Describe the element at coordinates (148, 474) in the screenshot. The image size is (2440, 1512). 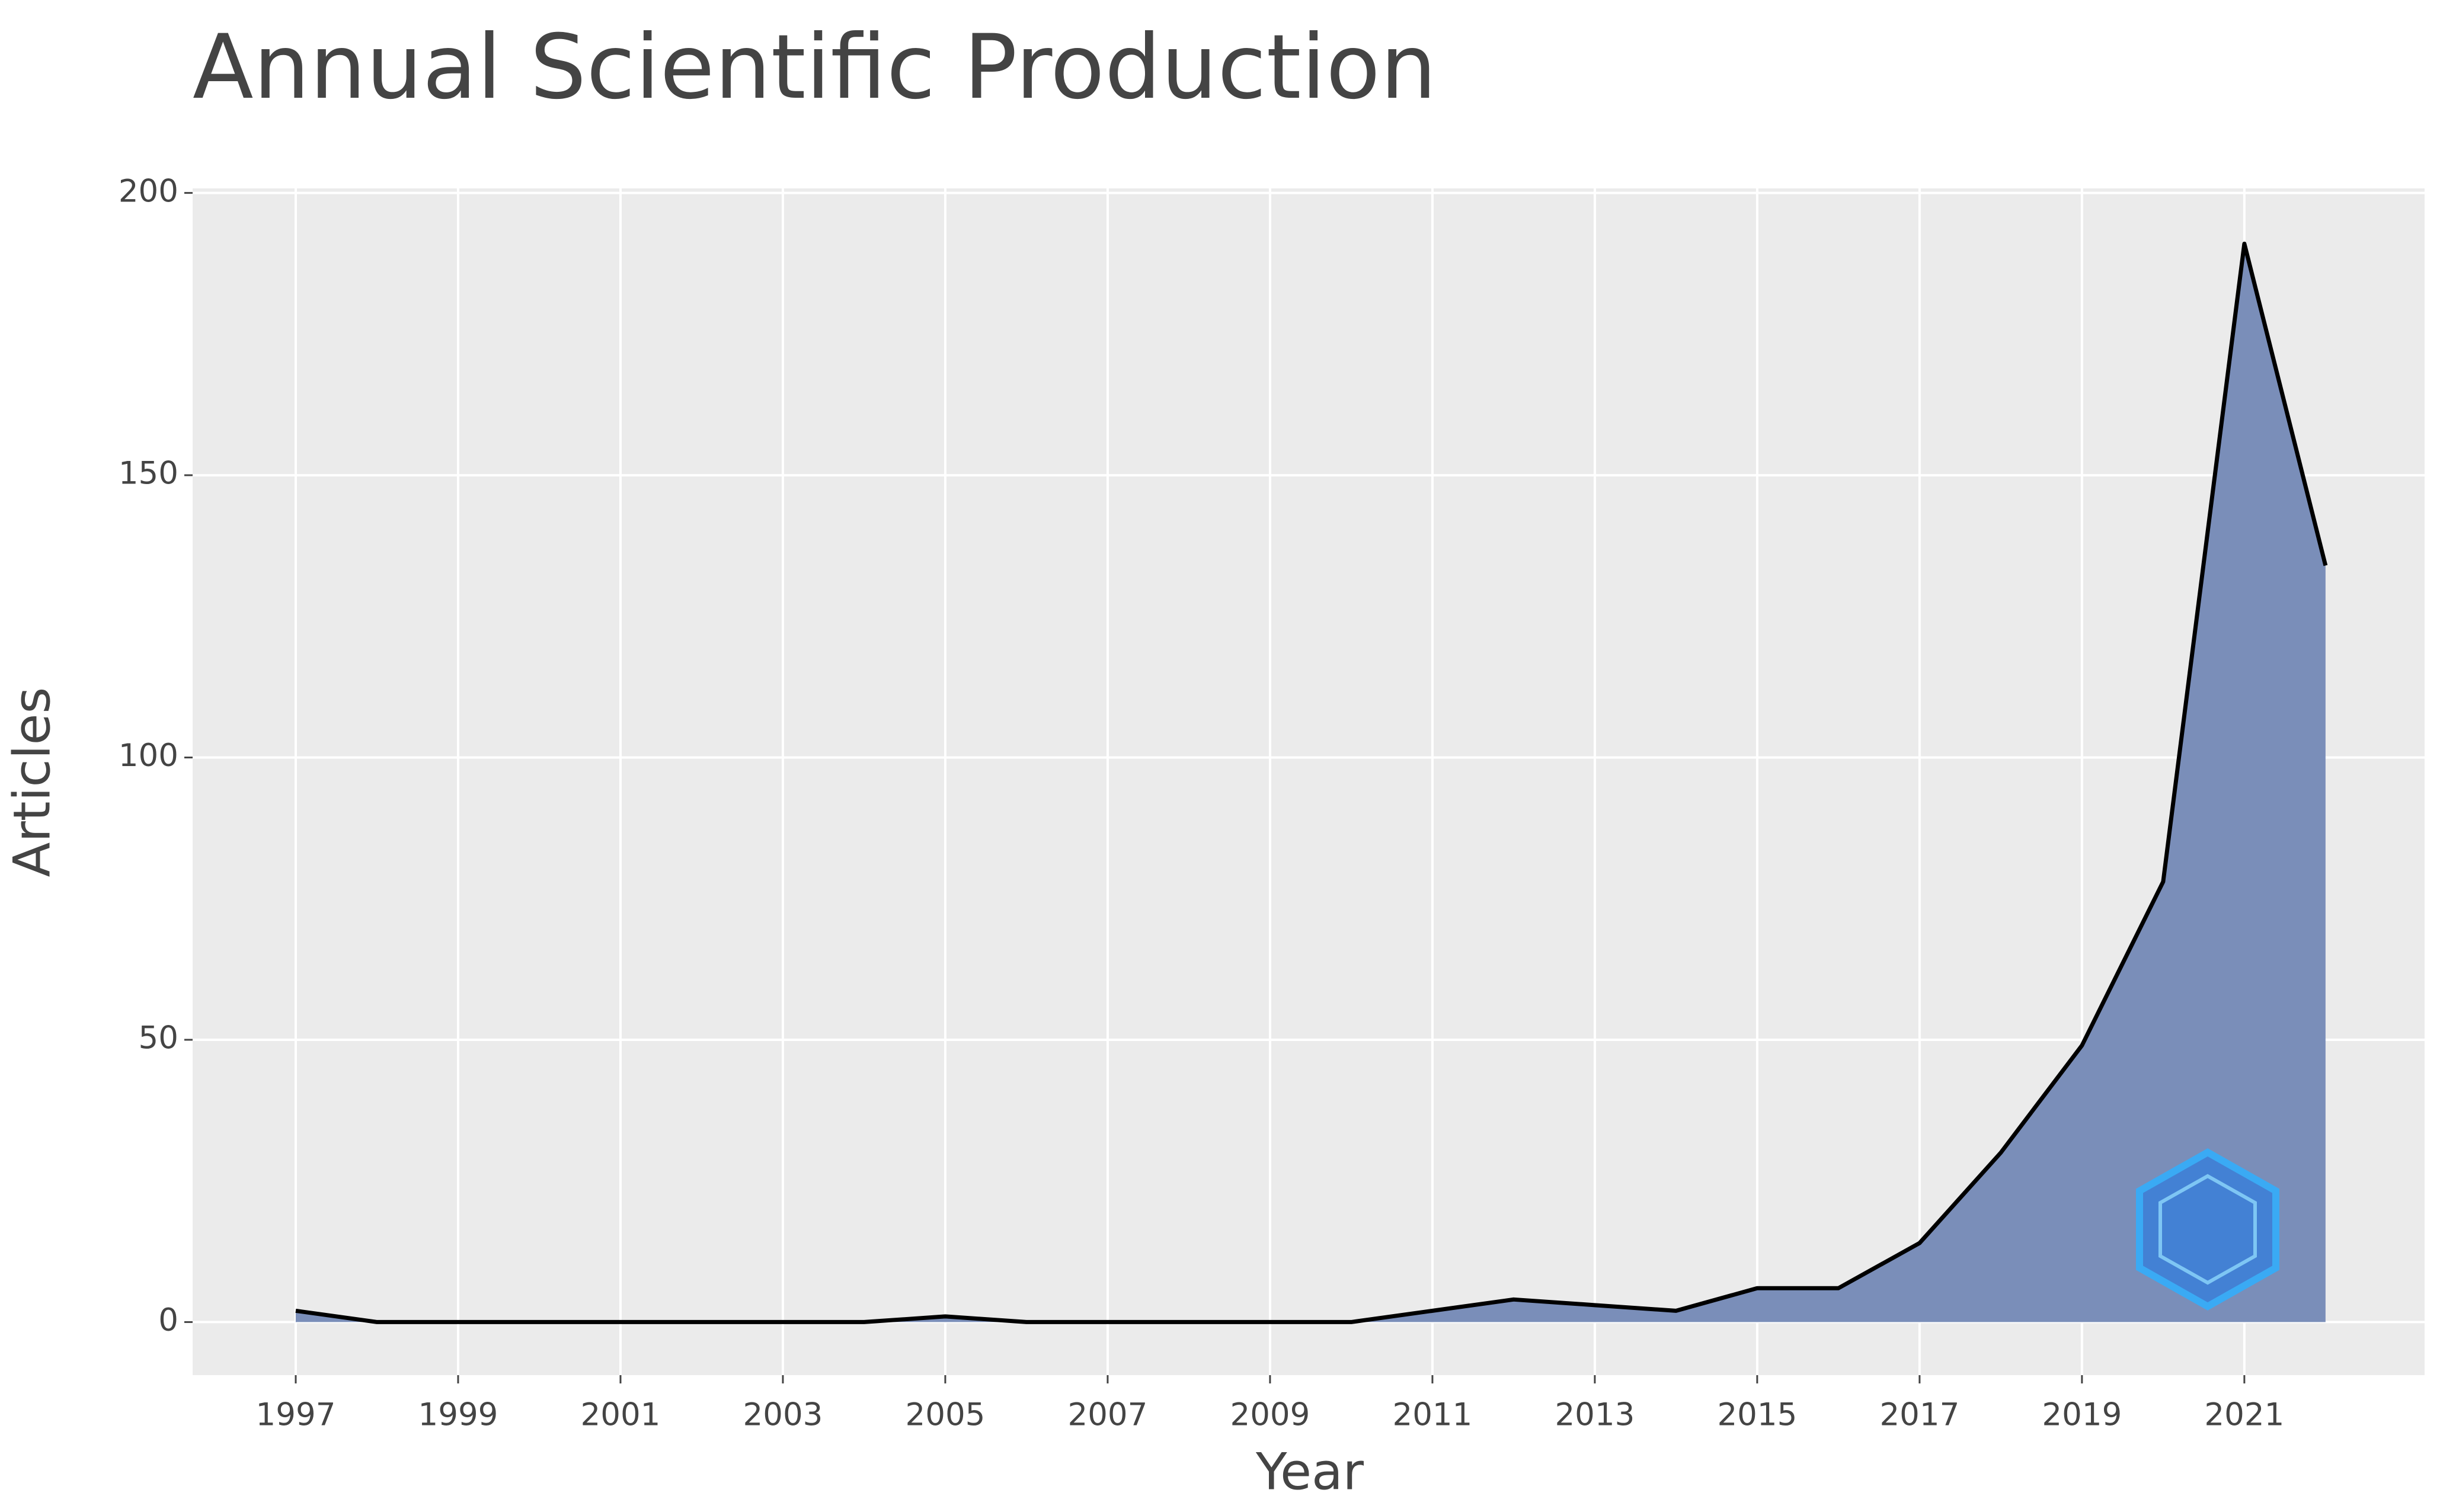
I see `y-tick-label: 150` at that location.